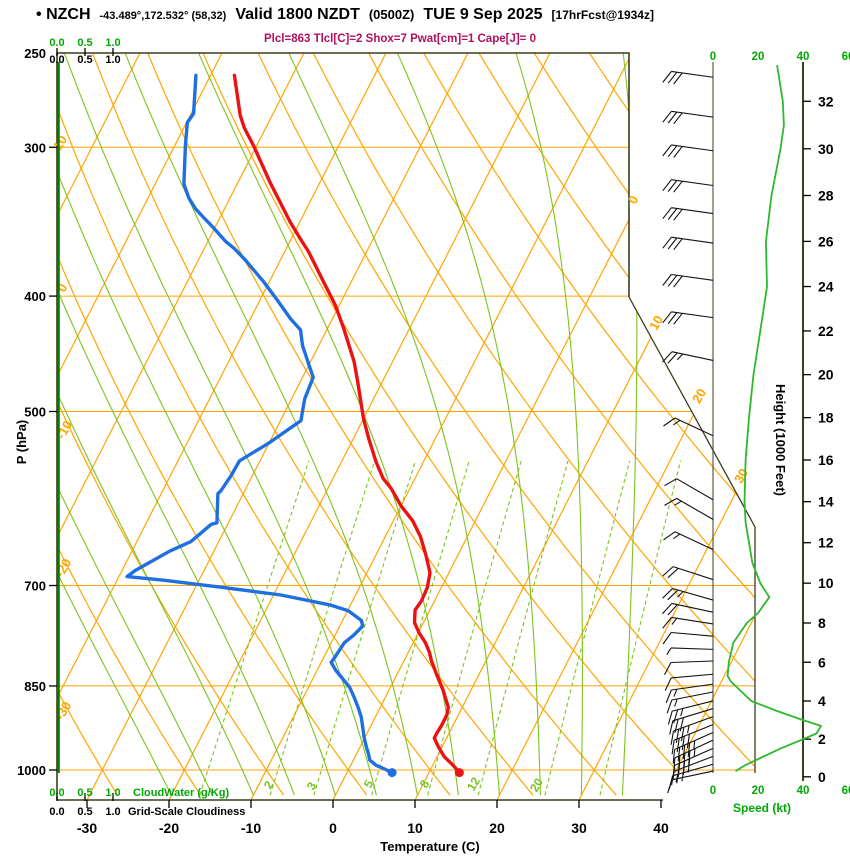 The width and height of the screenshot is (850, 860). I want to click on mixing-ratio-label: 12, so click(473, 783).